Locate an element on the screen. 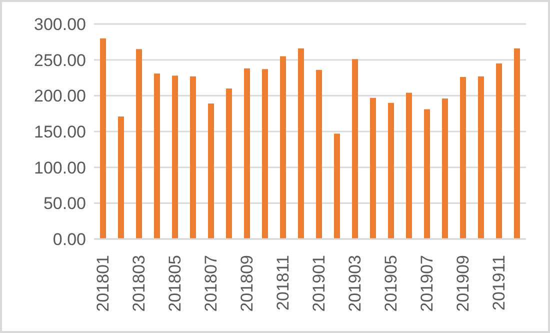  y-tick-label: 150.00 is located at coordinates (60, 132).